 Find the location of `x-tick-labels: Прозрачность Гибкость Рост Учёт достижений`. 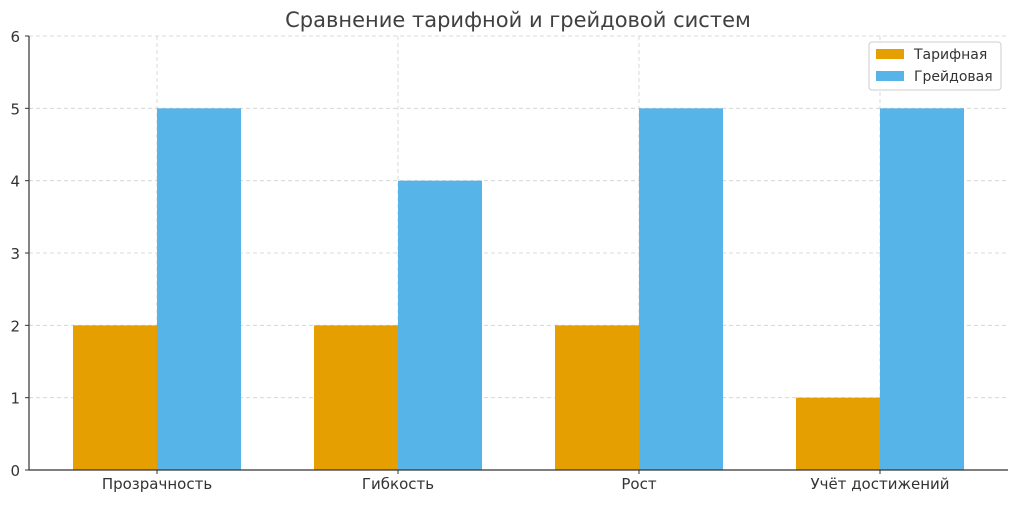

x-tick-labels: Прозрачность Гибкость Рост Учёт достижений is located at coordinates (526, 481).